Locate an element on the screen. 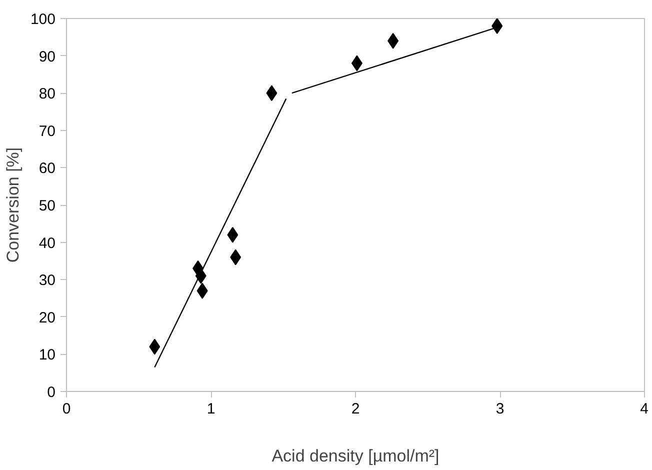 This screenshot has width=652, height=470. y-tick-label: 90 is located at coordinates (47, 57).